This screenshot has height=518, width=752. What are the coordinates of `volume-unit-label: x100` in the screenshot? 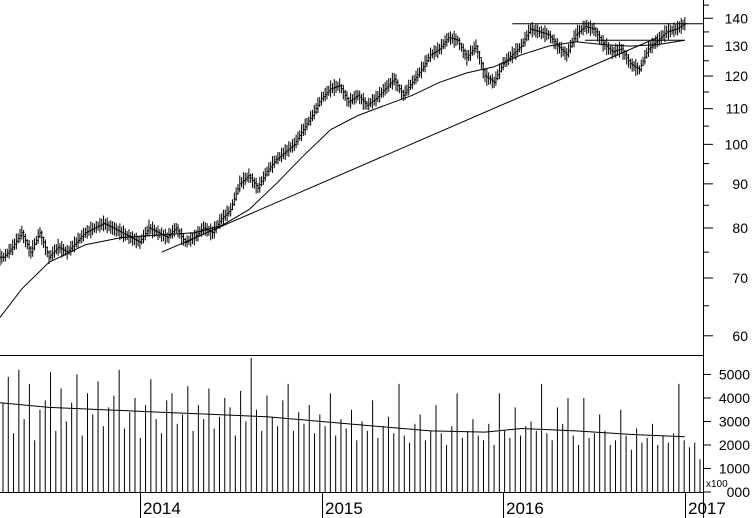 It's located at (717, 484).